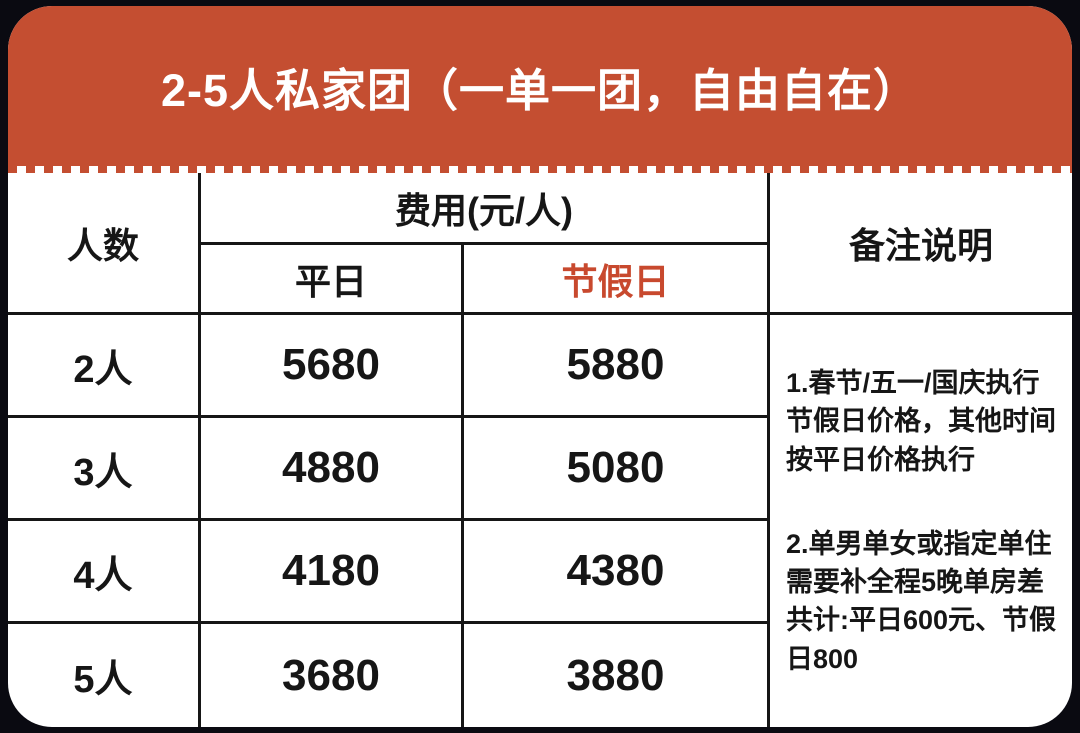 Image resolution: width=1080 pixels, height=733 pixels. What do you see at coordinates (104, 366) in the screenshot?
I see `row-people: 2人` at bounding box center [104, 366].